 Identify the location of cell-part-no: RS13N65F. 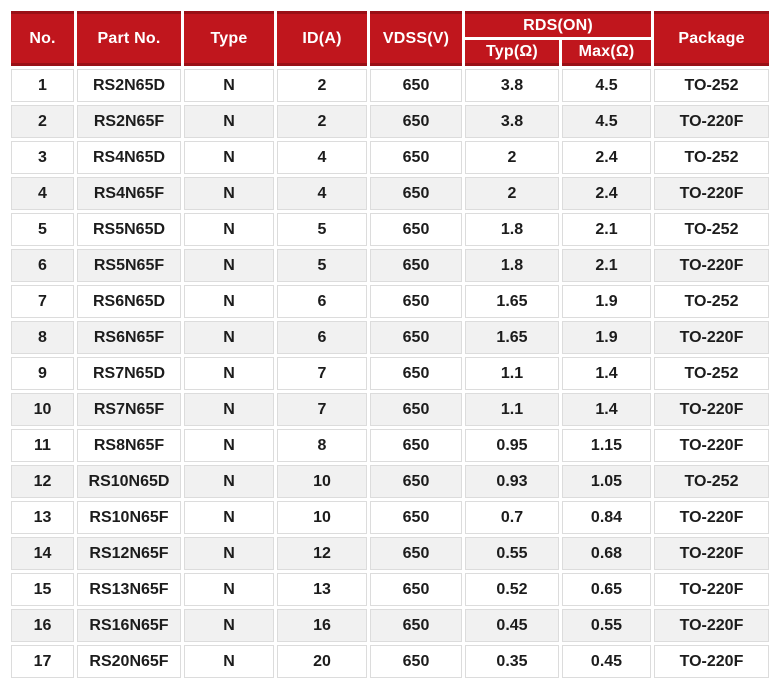
(129, 589).